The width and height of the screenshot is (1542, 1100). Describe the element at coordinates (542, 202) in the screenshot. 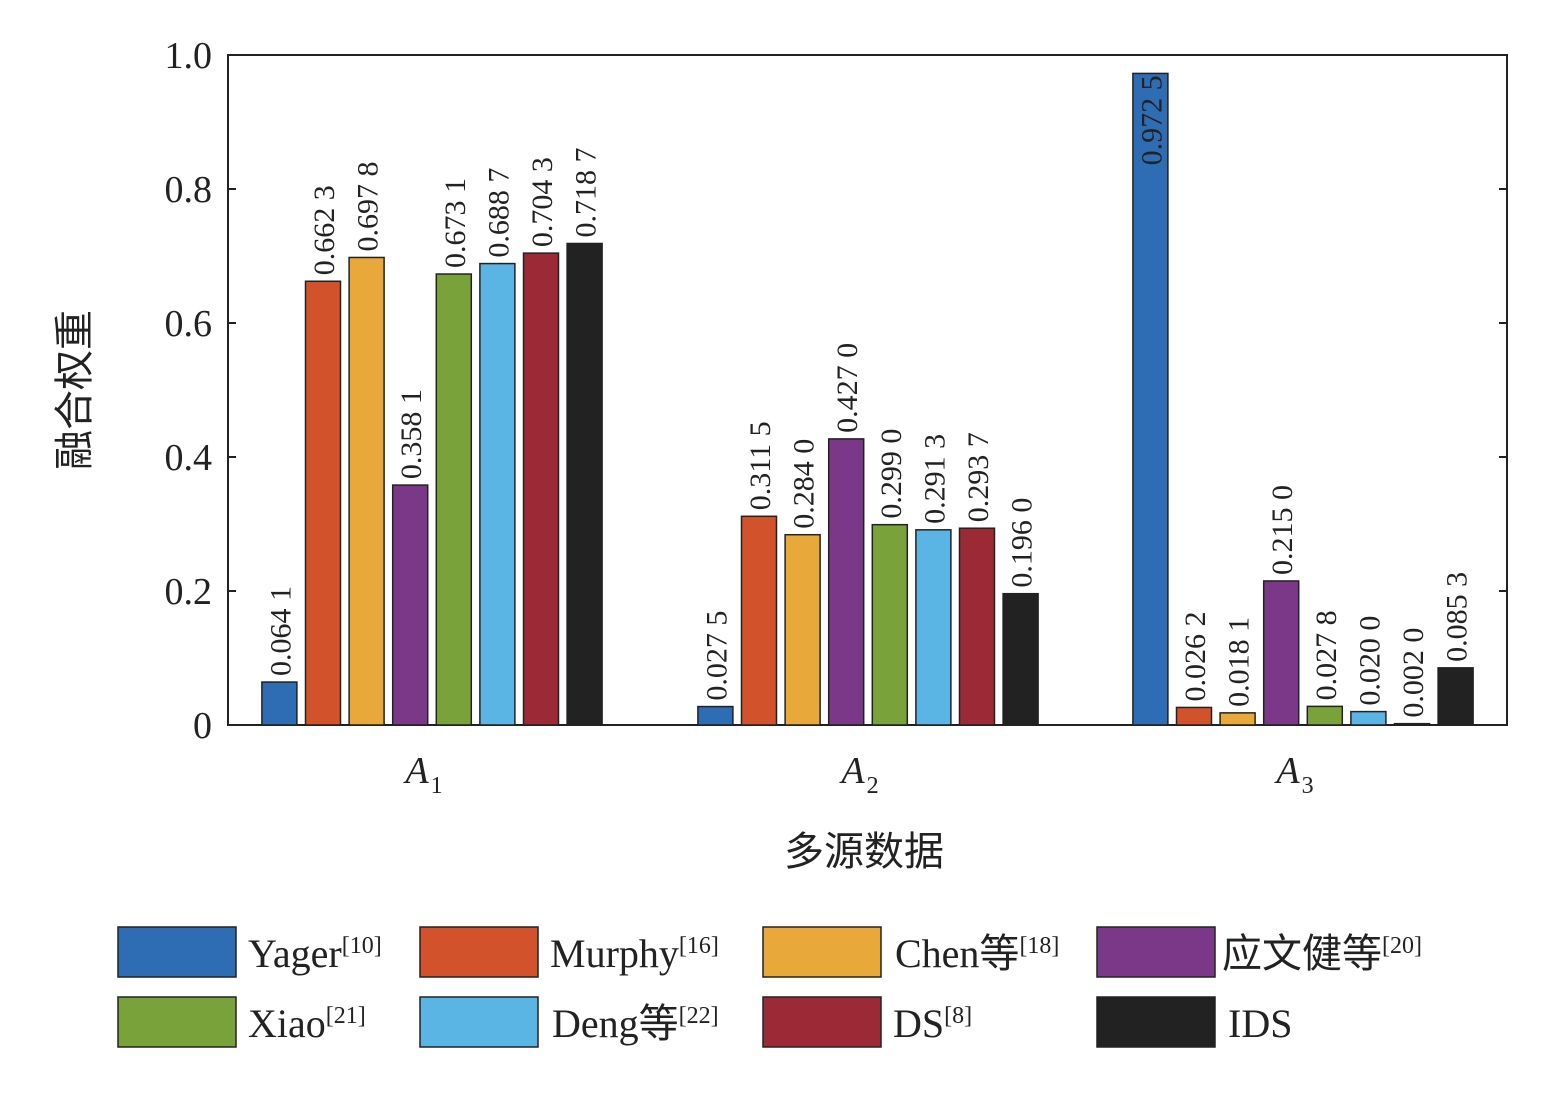

I see `data-label: 0.704 3` at that location.